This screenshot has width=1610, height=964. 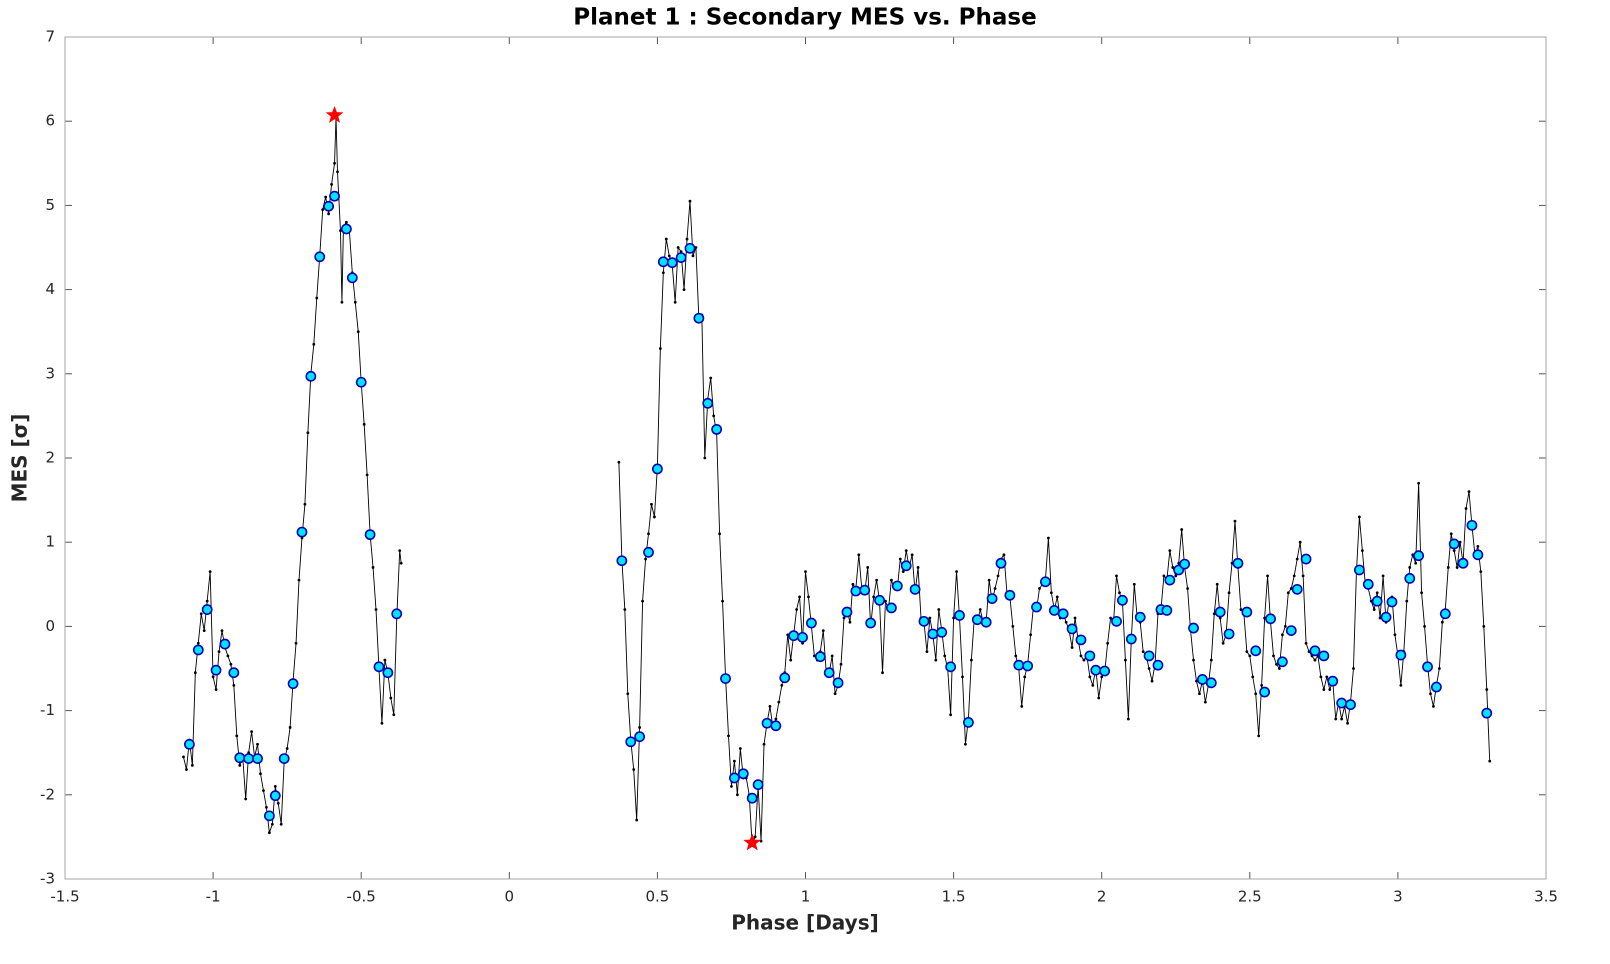 What do you see at coordinates (752, 842) in the screenshot?
I see `extremum-star` at bounding box center [752, 842].